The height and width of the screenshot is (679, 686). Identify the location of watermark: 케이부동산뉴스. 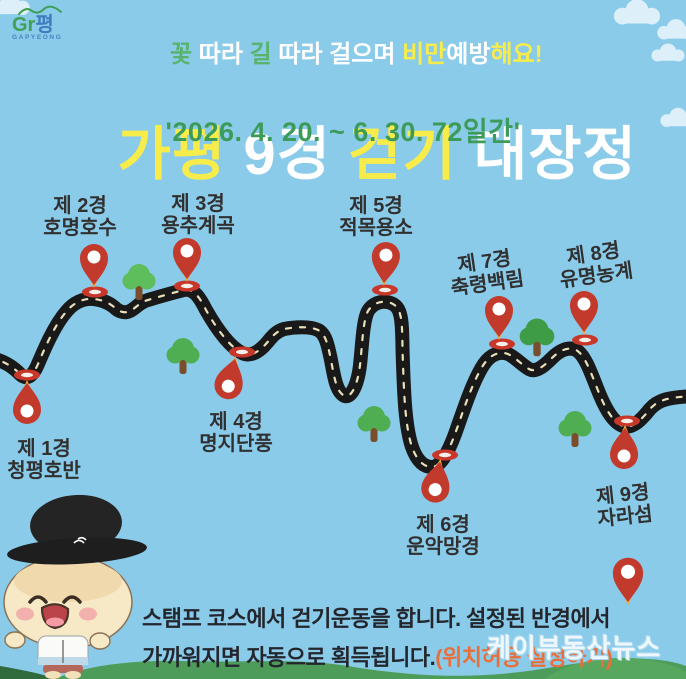
(574, 648).